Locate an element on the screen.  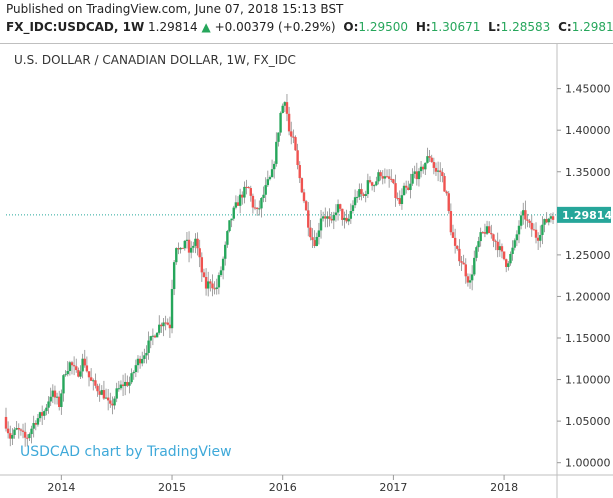
x-tick-label: 2018 is located at coordinates (504, 487).